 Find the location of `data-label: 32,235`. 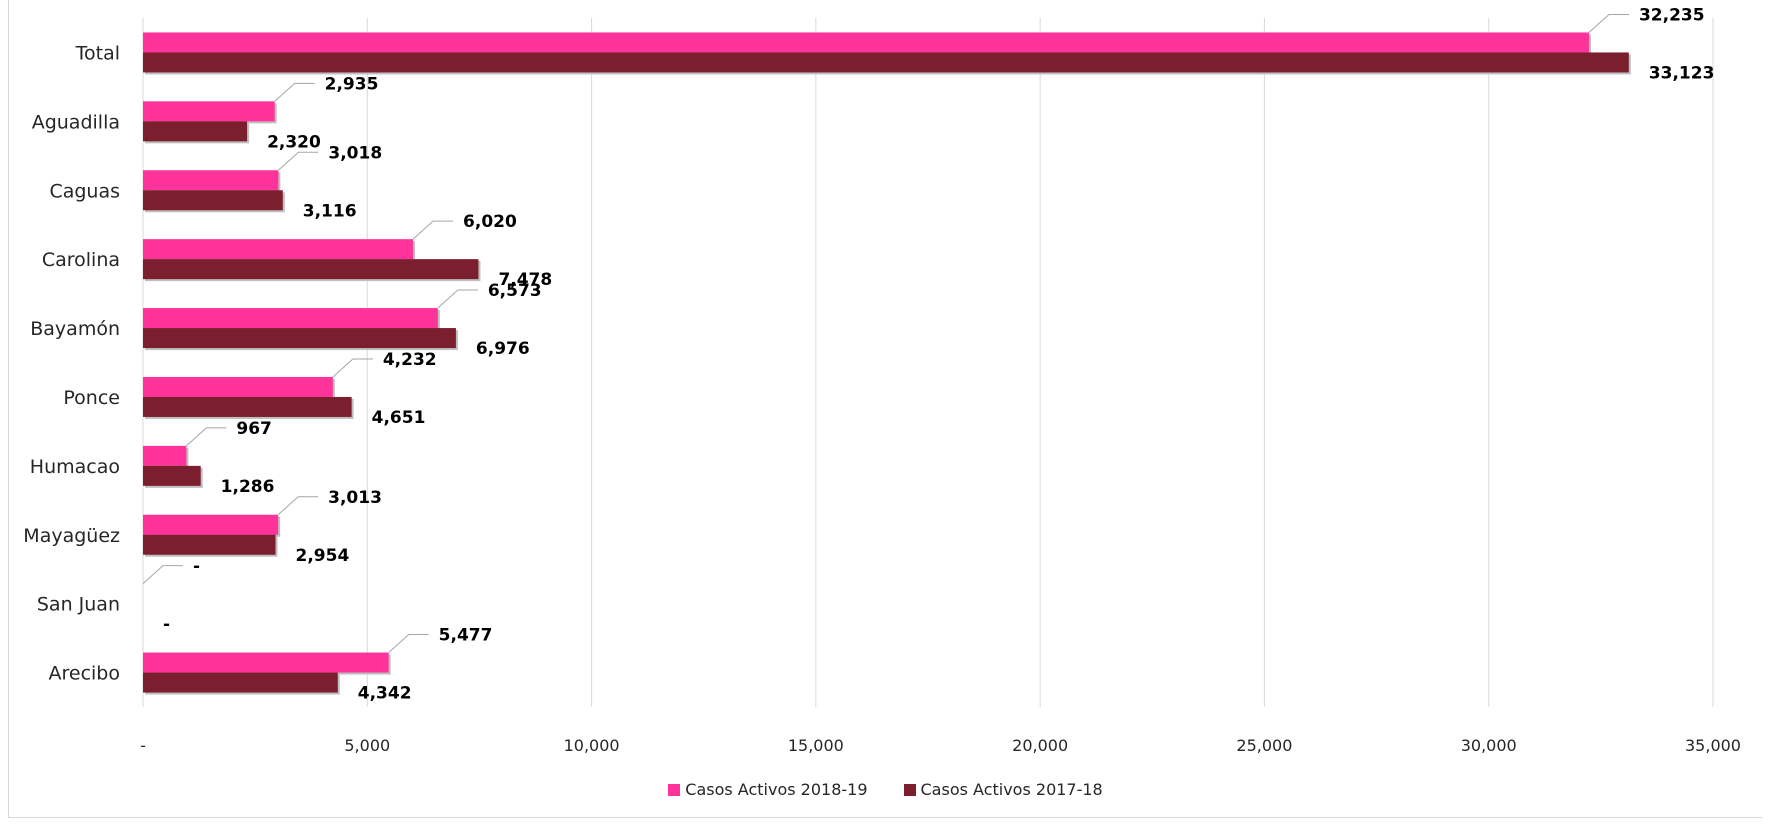

data-label: 32,235 is located at coordinates (1672, 15).